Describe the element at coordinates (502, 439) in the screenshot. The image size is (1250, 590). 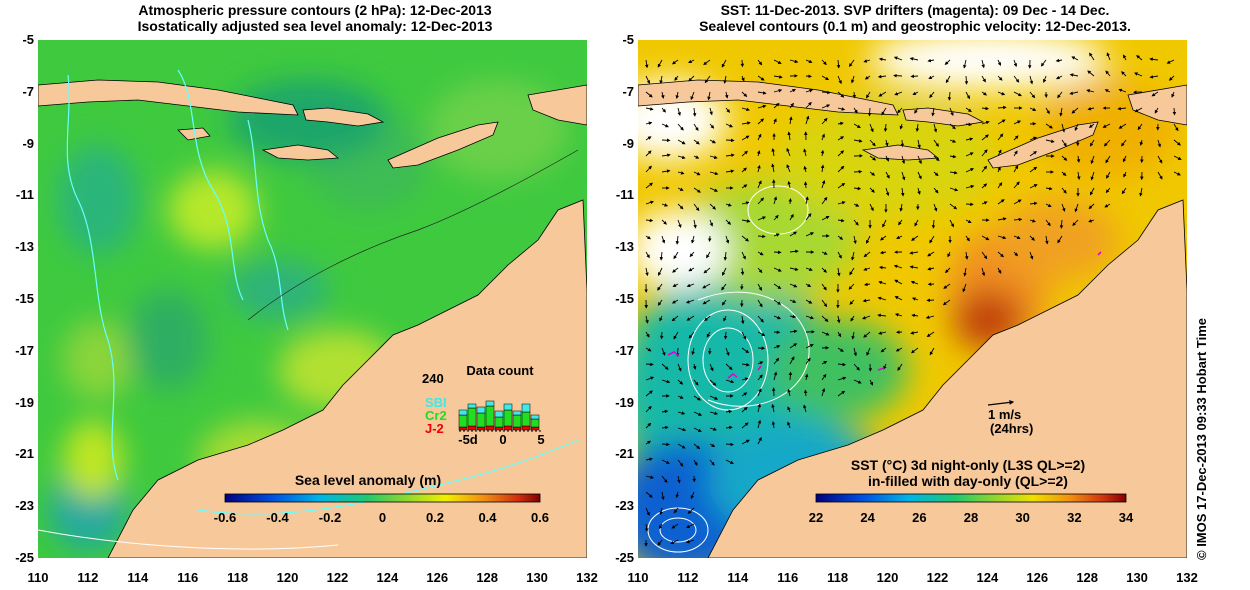
I see `data-count-xtick-0: 0` at that location.